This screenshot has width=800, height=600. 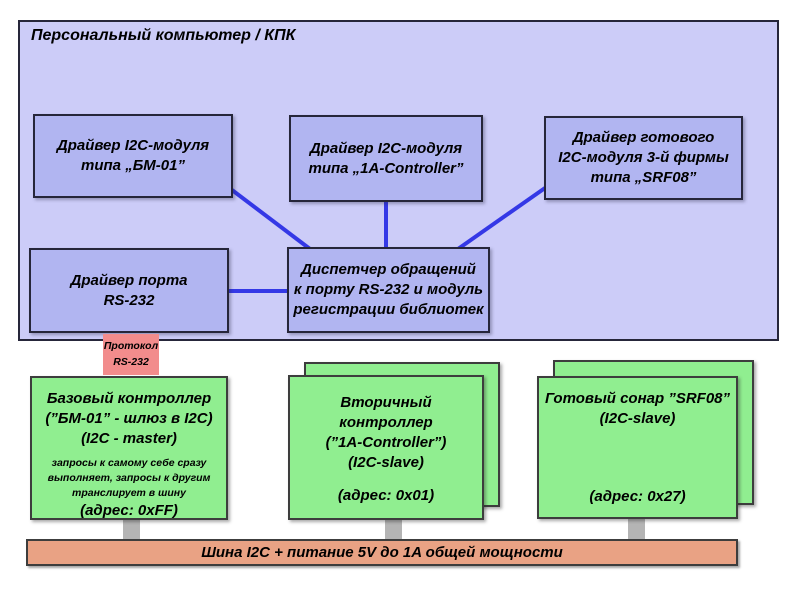 I want to click on node-text-line: I2C-модуля 3-й фирмы, so click(x=643, y=158).